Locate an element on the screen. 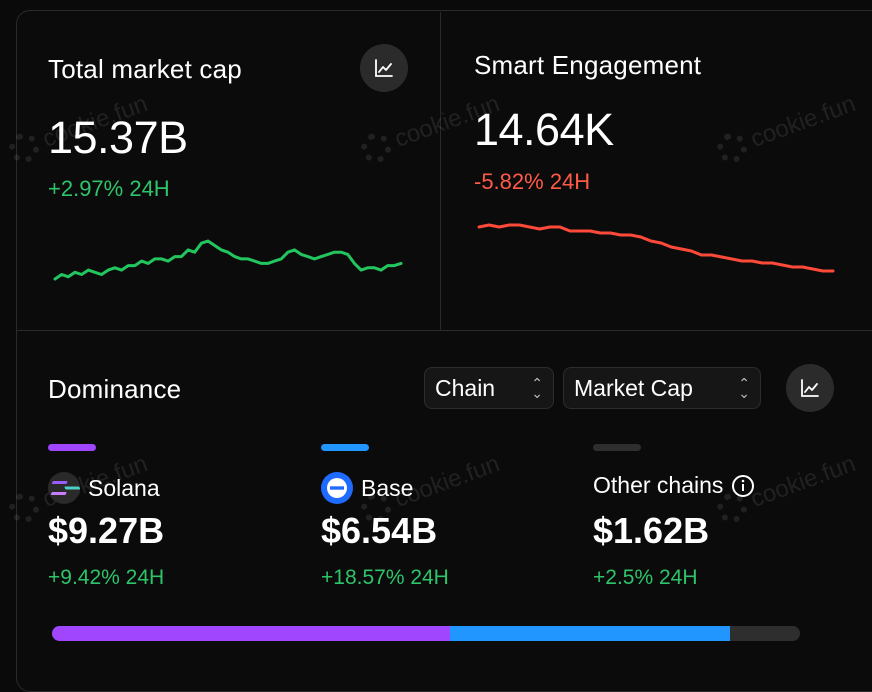 The width and height of the screenshot is (872, 692). solana-color-bar is located at coordinates (72, 447).